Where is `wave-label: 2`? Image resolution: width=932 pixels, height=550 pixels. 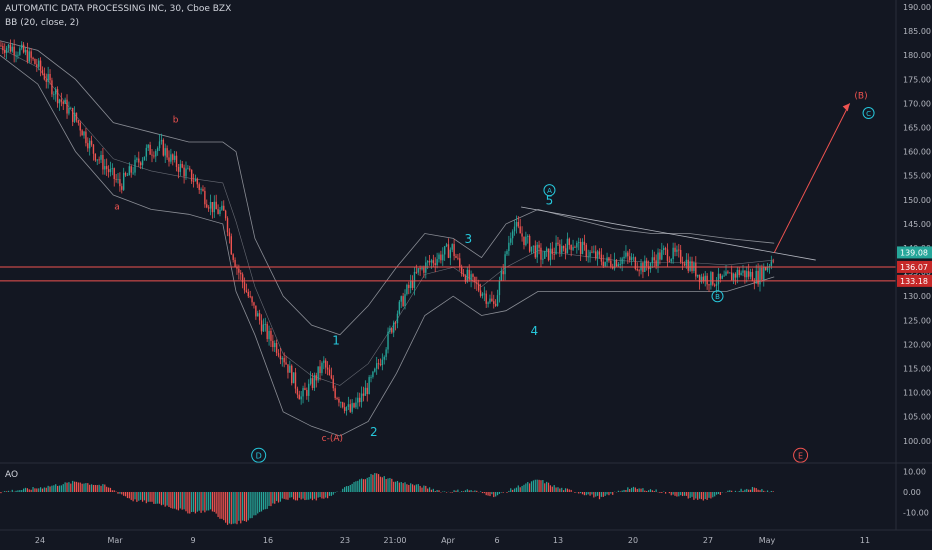 wave-label: 2 is located at coordinates (374, 432).